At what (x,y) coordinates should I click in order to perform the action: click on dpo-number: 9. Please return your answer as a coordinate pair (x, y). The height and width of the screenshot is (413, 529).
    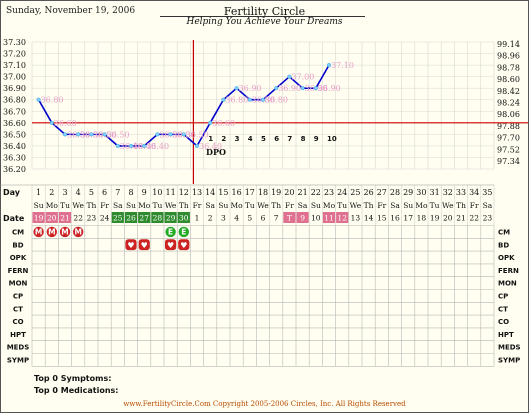
    Looking at the image, I should click on (316, 139).